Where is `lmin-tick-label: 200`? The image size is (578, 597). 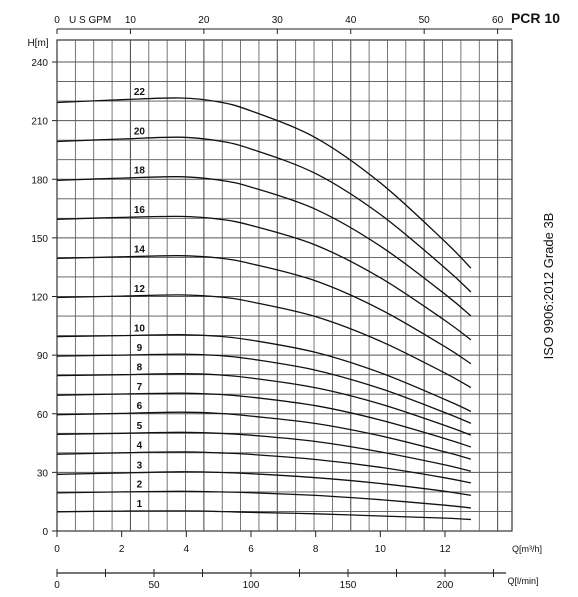
lmin-tick-label: 200 is located at coordinates (445, 585).